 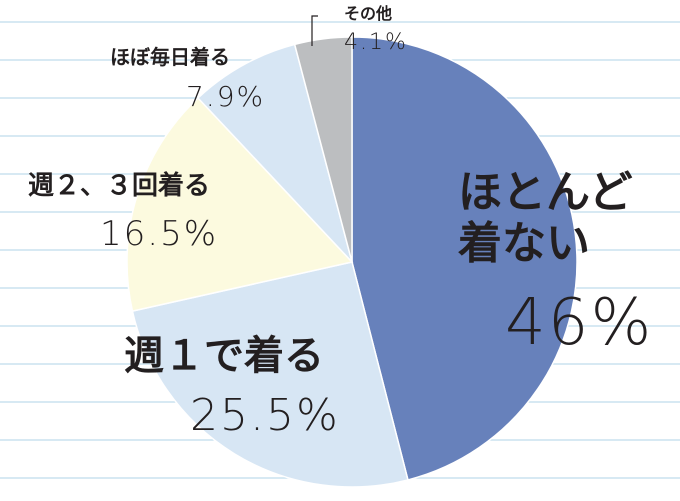 What do you see at coordinates (579, 323) in the screenshot?
I see `value-label: 46%` at bounding box center [579, 323].